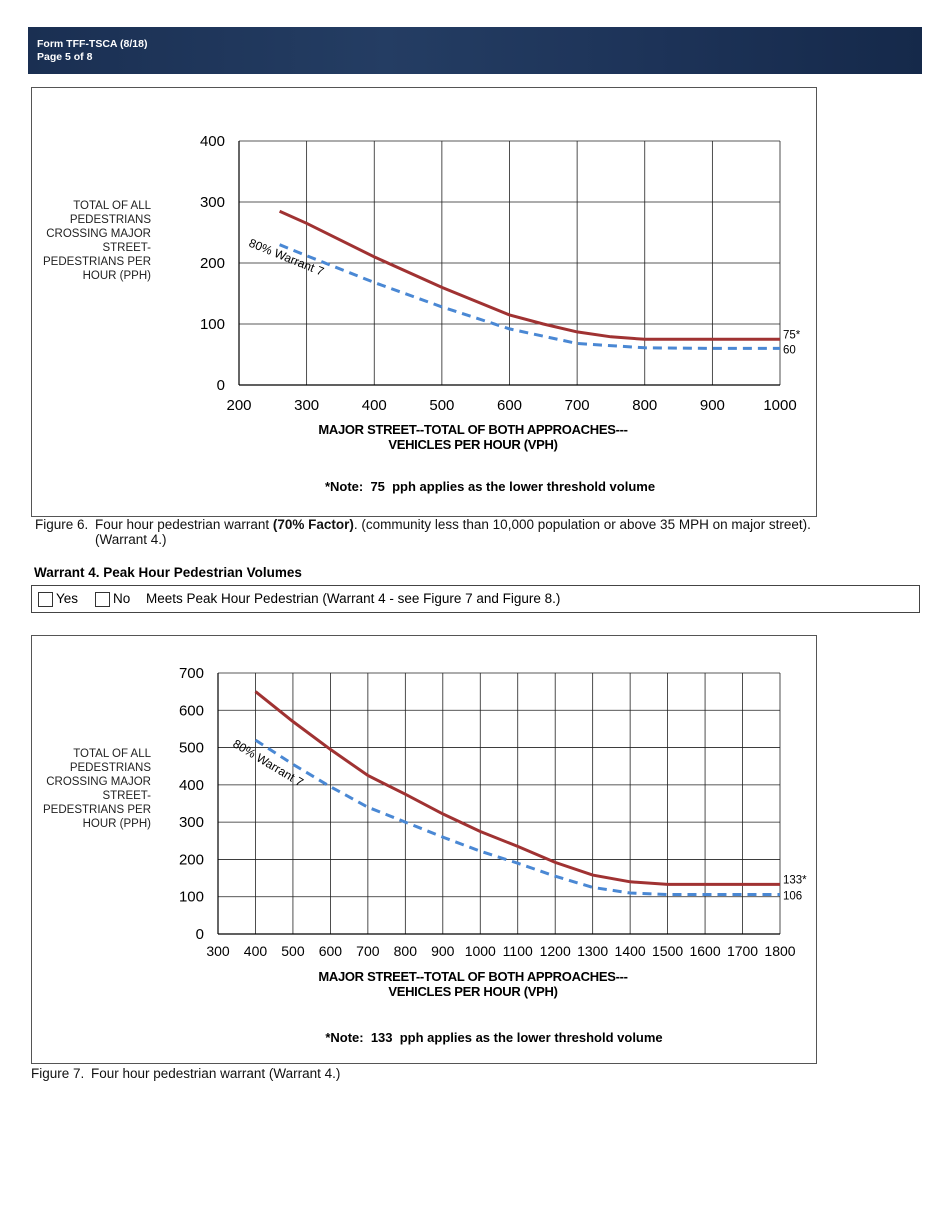  Describe the element at coordinates (667, 951) in the screenshot. I see `x-tick-label: 1500` at that location.